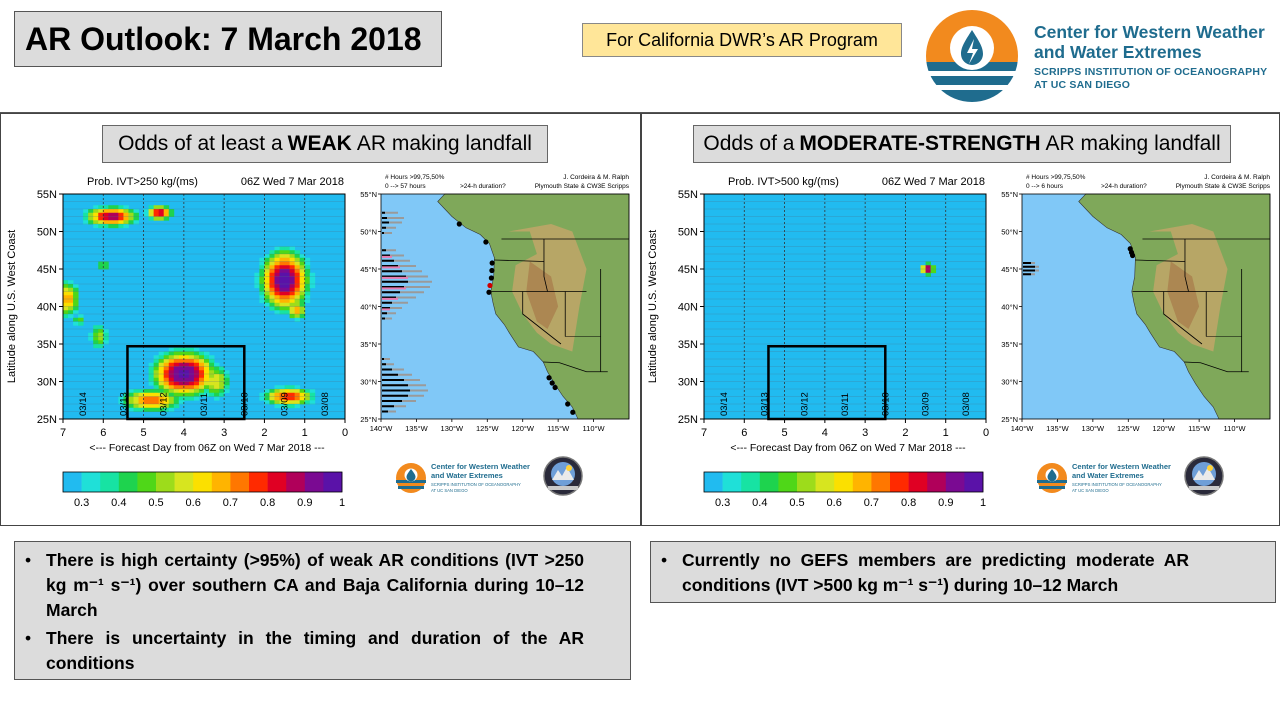 The width and height of the screenshot is (1280, 720). What do you see at coordinates (480, 466) in the screenshot?
I see `small-logo-line1: Center for Western Weather` at bounding box center [480, 466].